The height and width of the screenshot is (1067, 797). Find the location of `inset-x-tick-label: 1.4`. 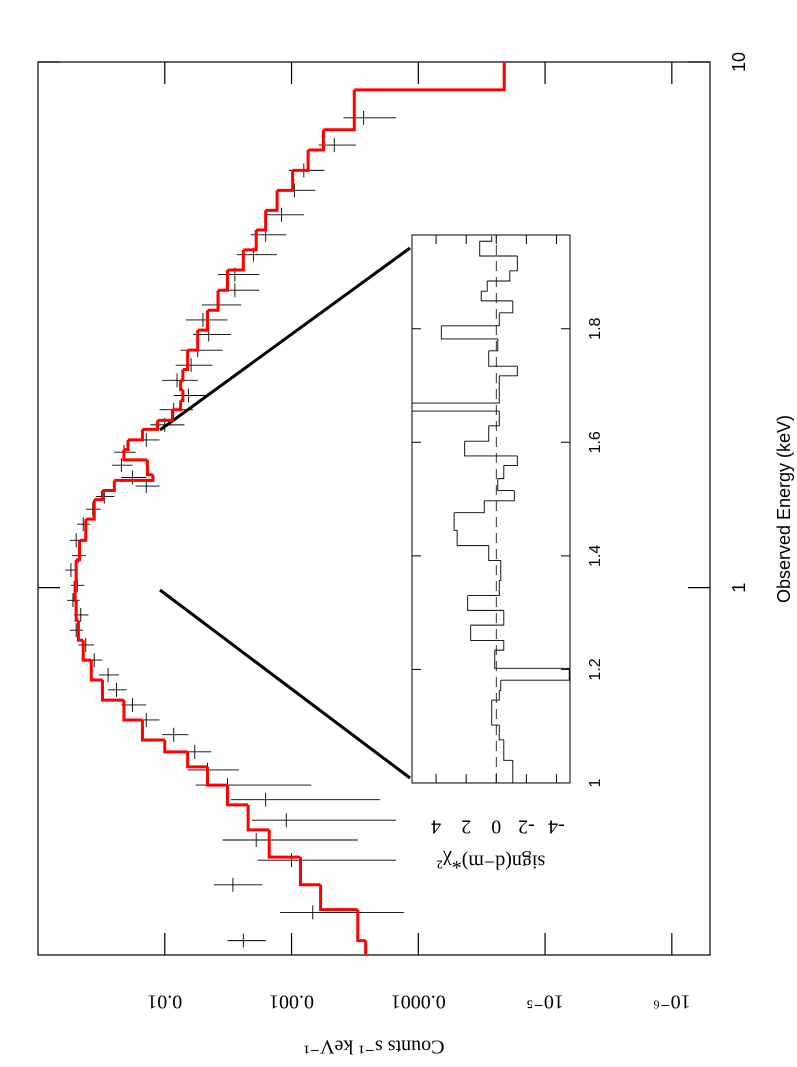

inset-x-tick-label: 1.4 is located at coordinates (595, 556).